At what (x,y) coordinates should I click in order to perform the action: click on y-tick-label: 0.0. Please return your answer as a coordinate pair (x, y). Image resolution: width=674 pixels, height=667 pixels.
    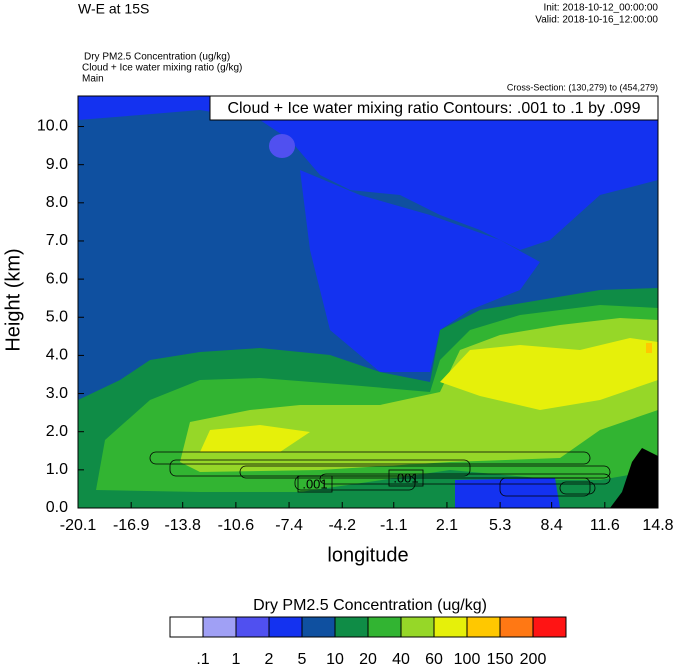
    Looking at the image, I should click on (57, 507).